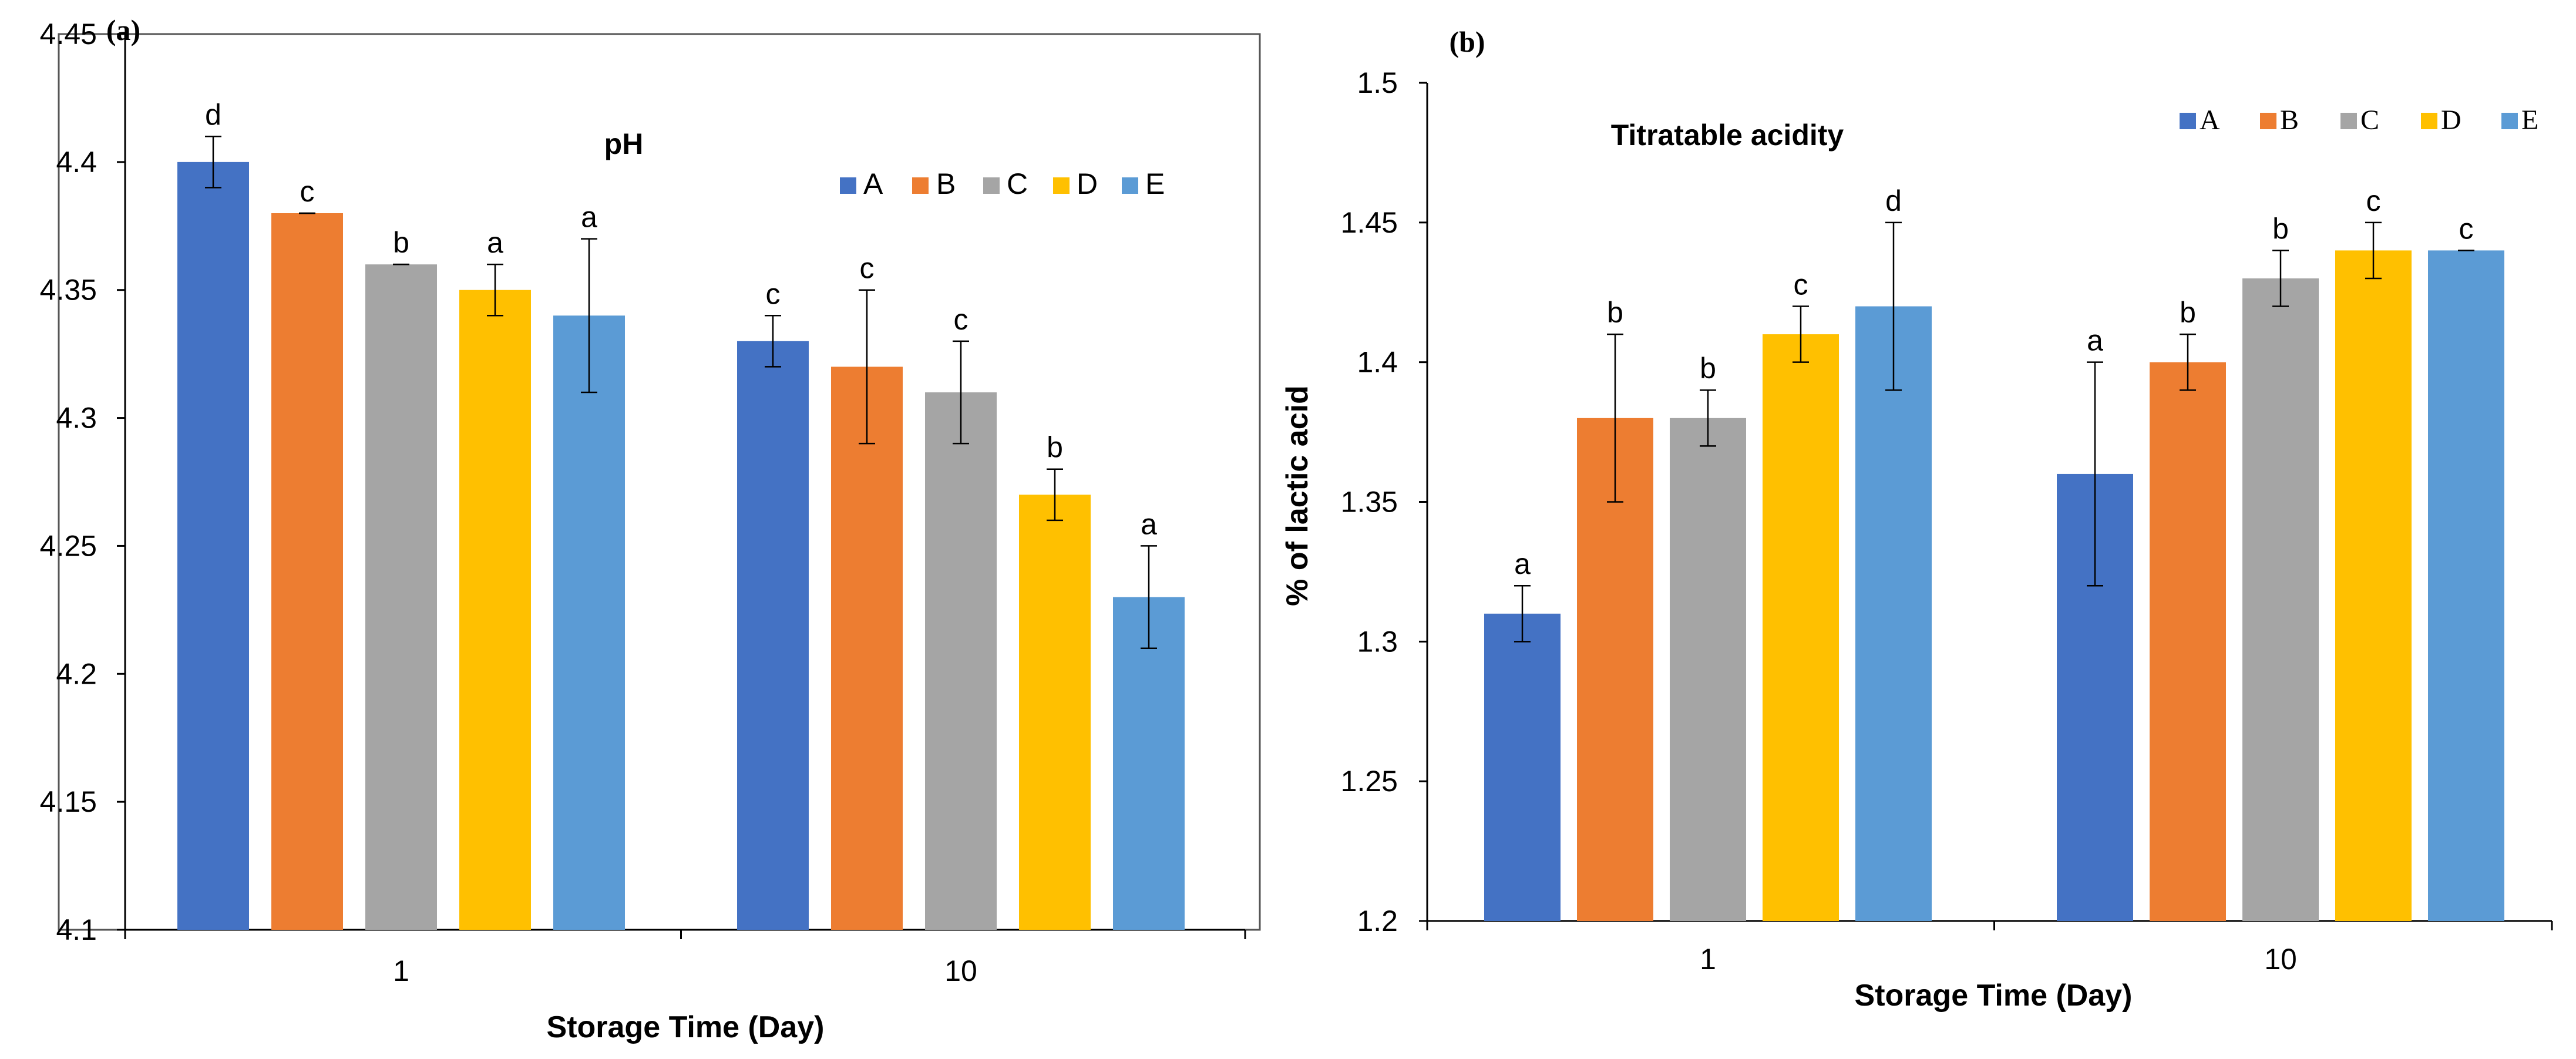 The image size is (2576, 1059). Describe the element at coordinates (1994, 996) in the screenshot. I see `panel-b-x-axis-title: Storage Time (Day)` at that location.